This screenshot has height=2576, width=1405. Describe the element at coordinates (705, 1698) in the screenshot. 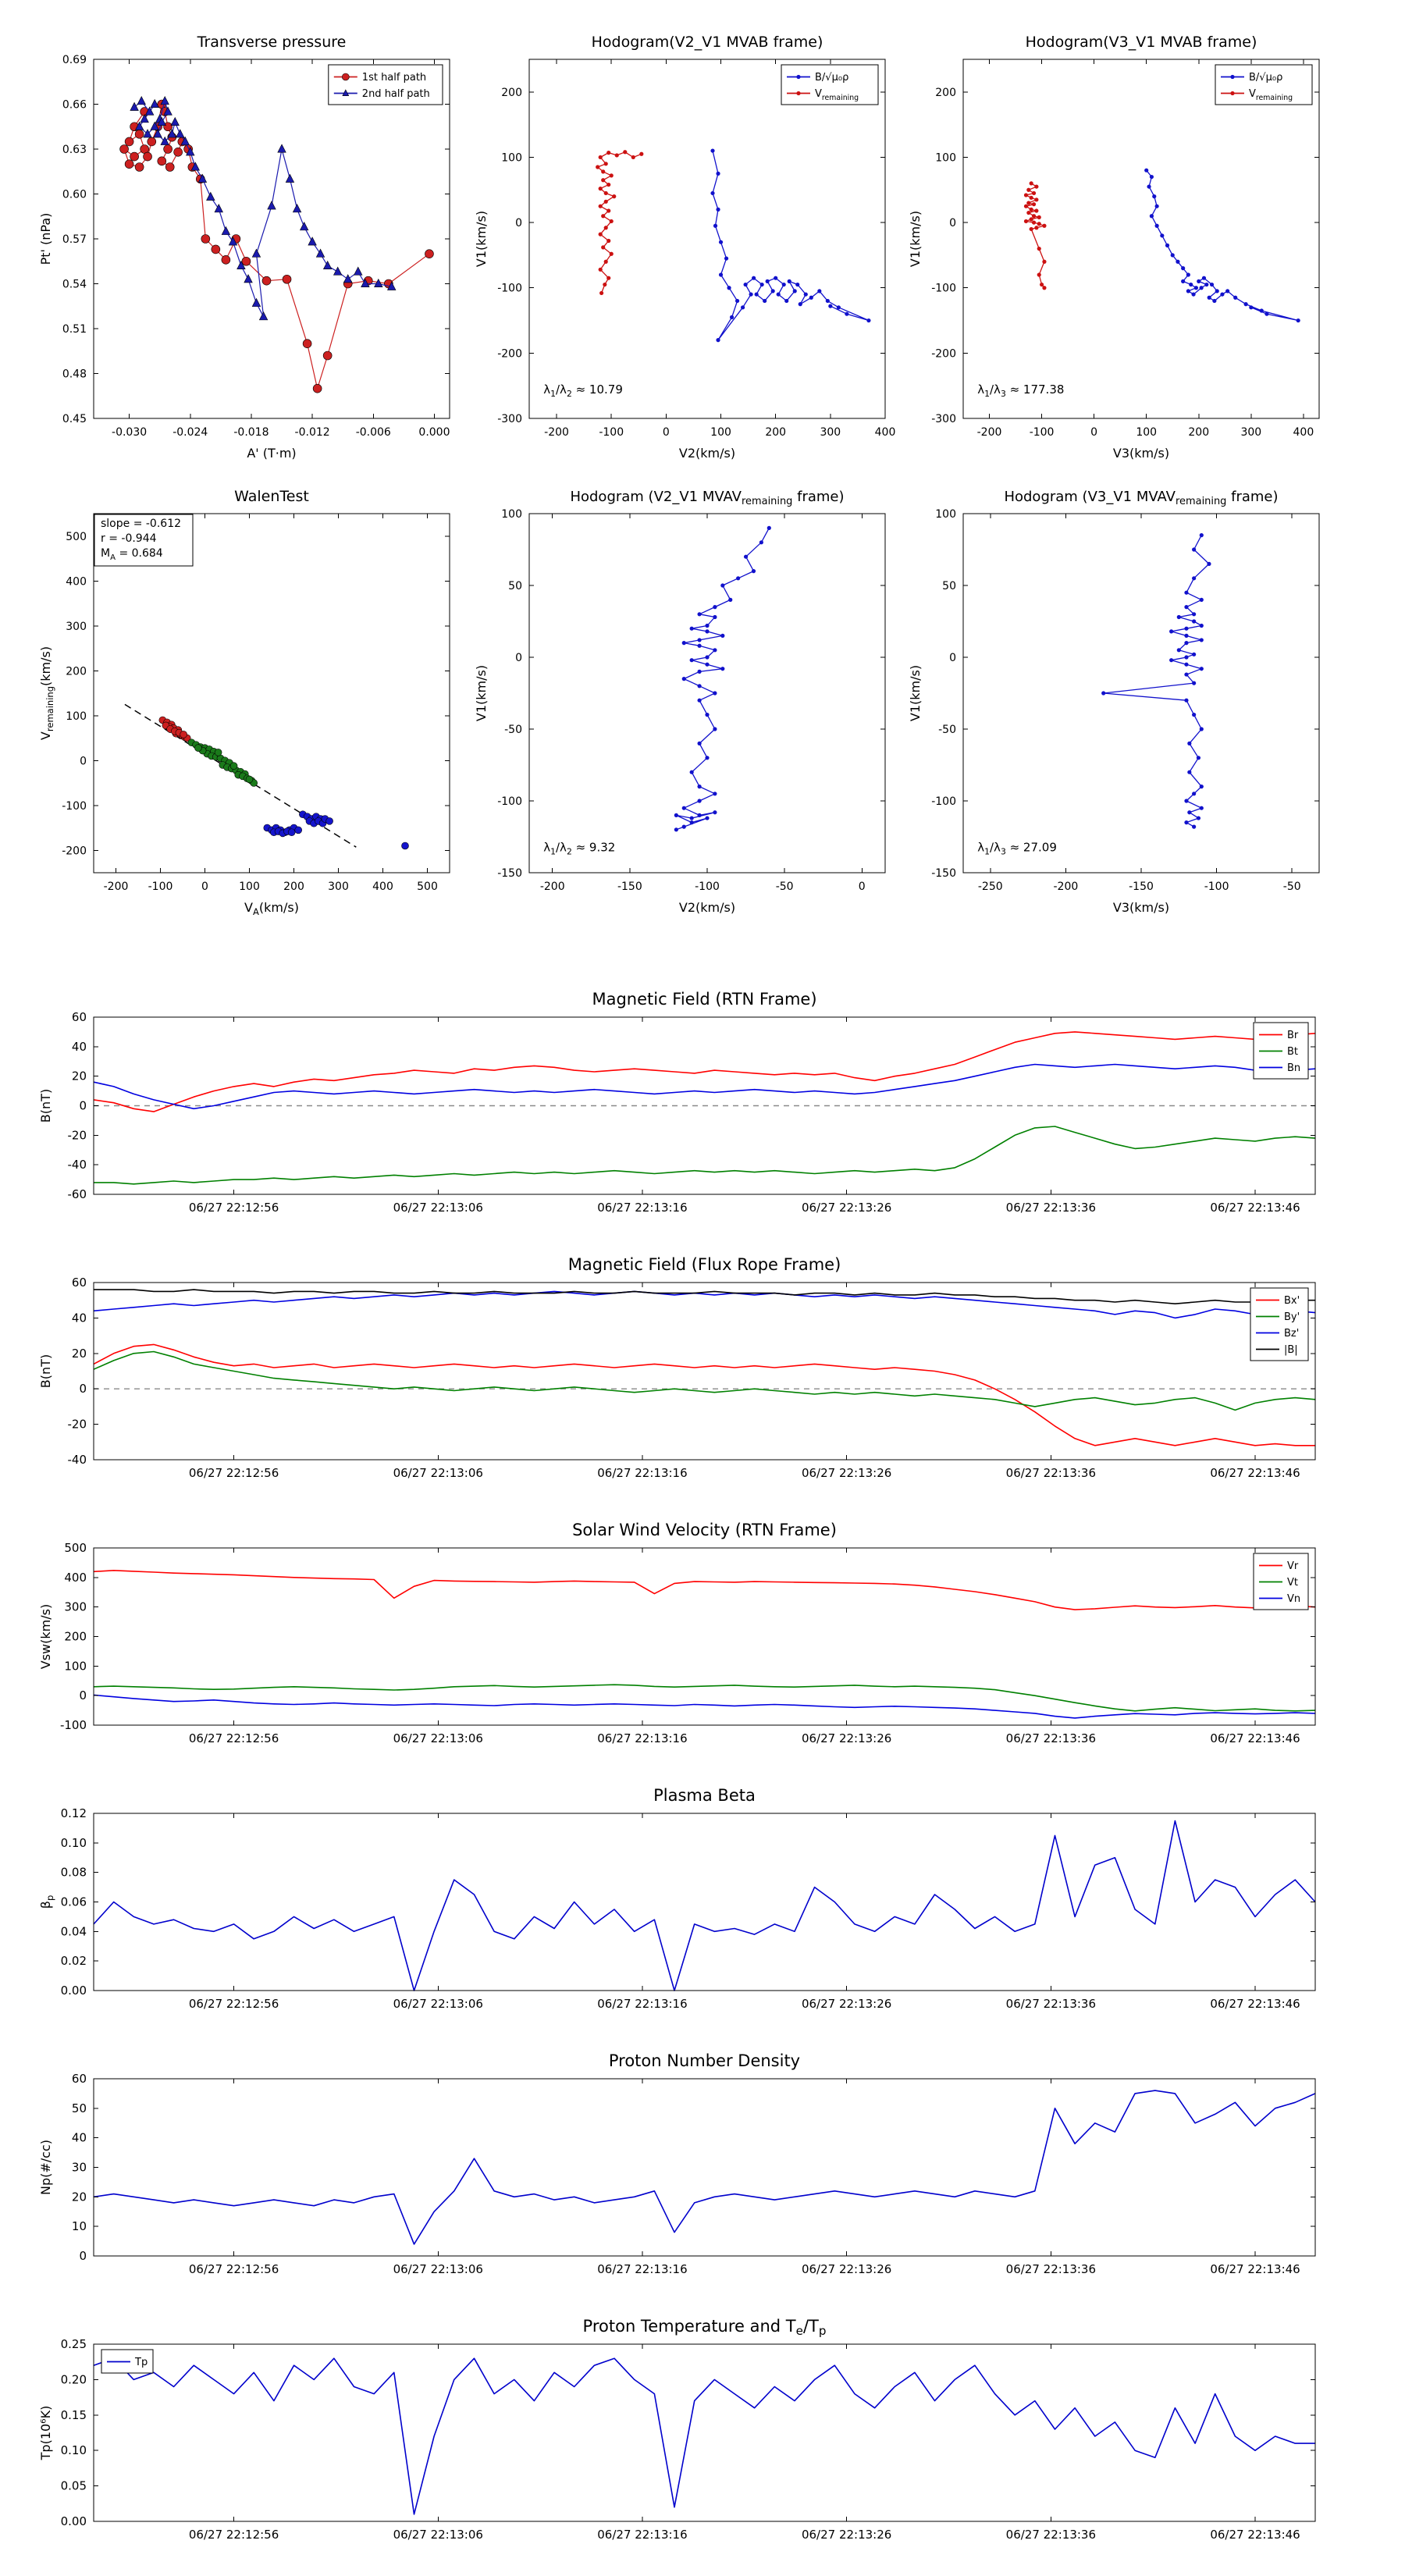

I see `series-Vt` at that location.